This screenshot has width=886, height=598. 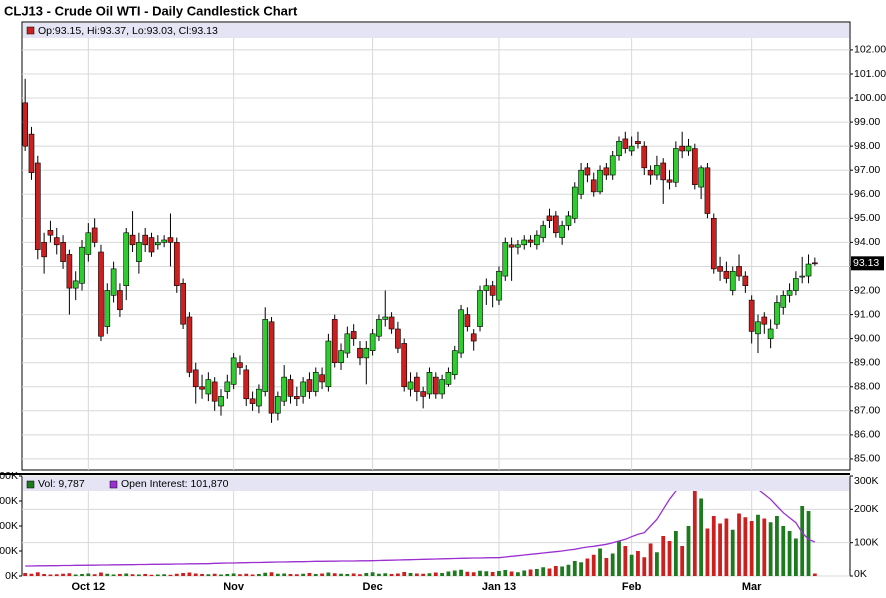 What do you see at coordinates (11, 576) in the screenshot?
I see `y-tick-label: 0K` at bounding box center [11, 576].